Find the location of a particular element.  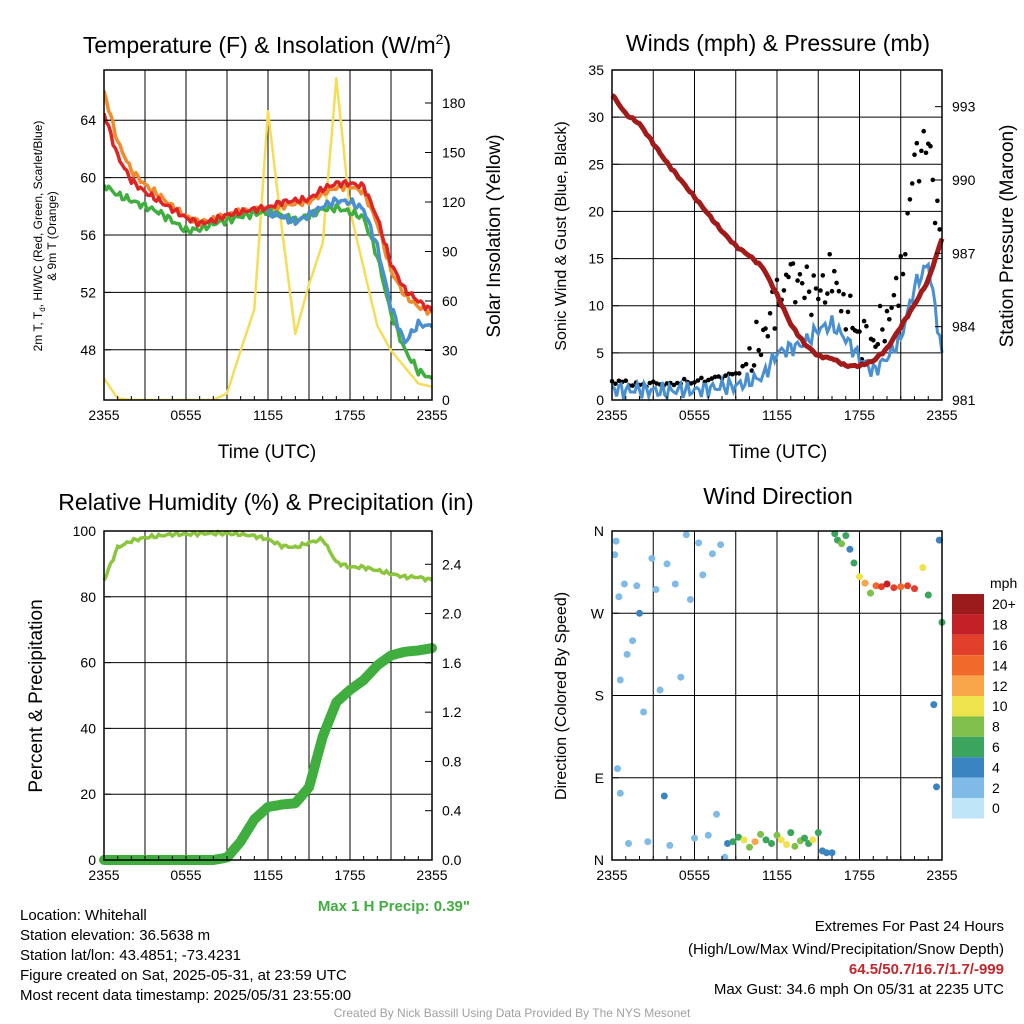

y-tick-label: 100 is located at coordinates (85, 531).